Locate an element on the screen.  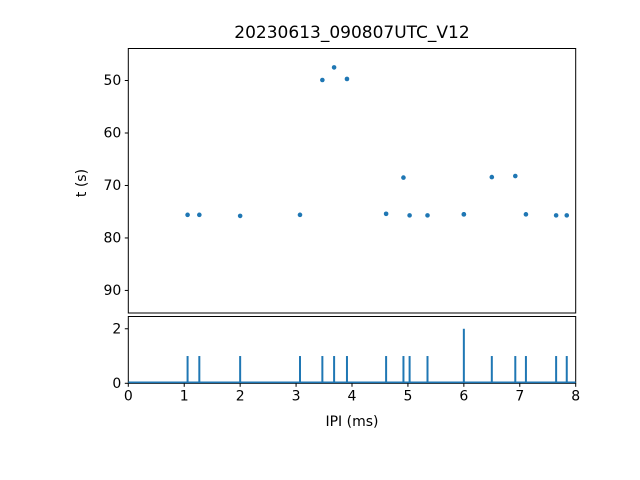
x-tick-label: 3 is located at coordinates (296, 396).